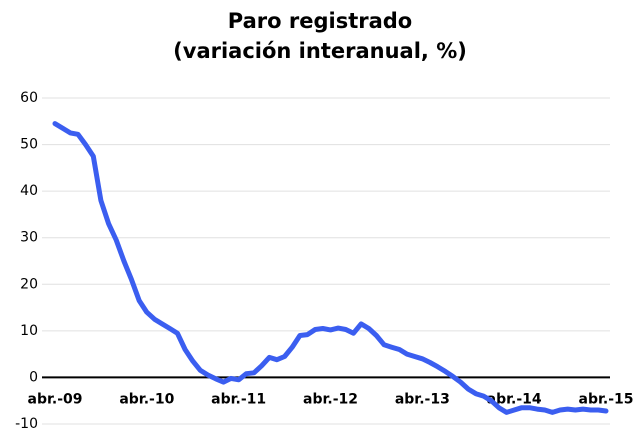 The image size is (640, 429). I want to click on x-tick-label: abr.-10, so click(146, 399).